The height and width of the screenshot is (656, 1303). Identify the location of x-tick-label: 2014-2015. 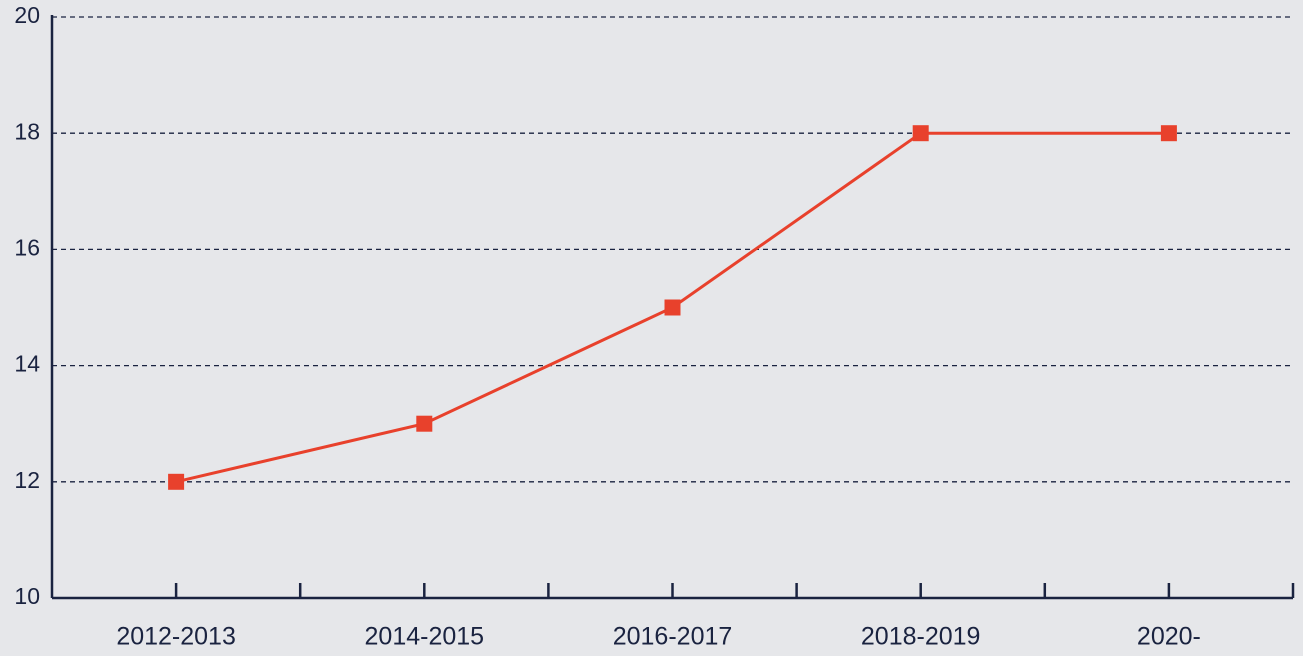
(425, 637).